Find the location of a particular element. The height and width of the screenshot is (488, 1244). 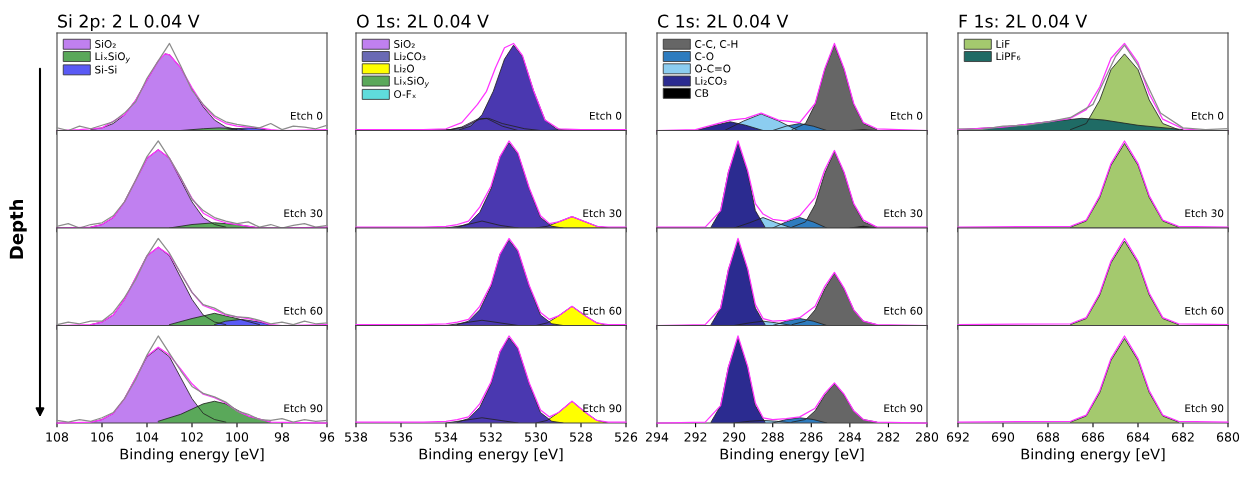

legend-label: Li₂O is located at coordinates (404, 68).